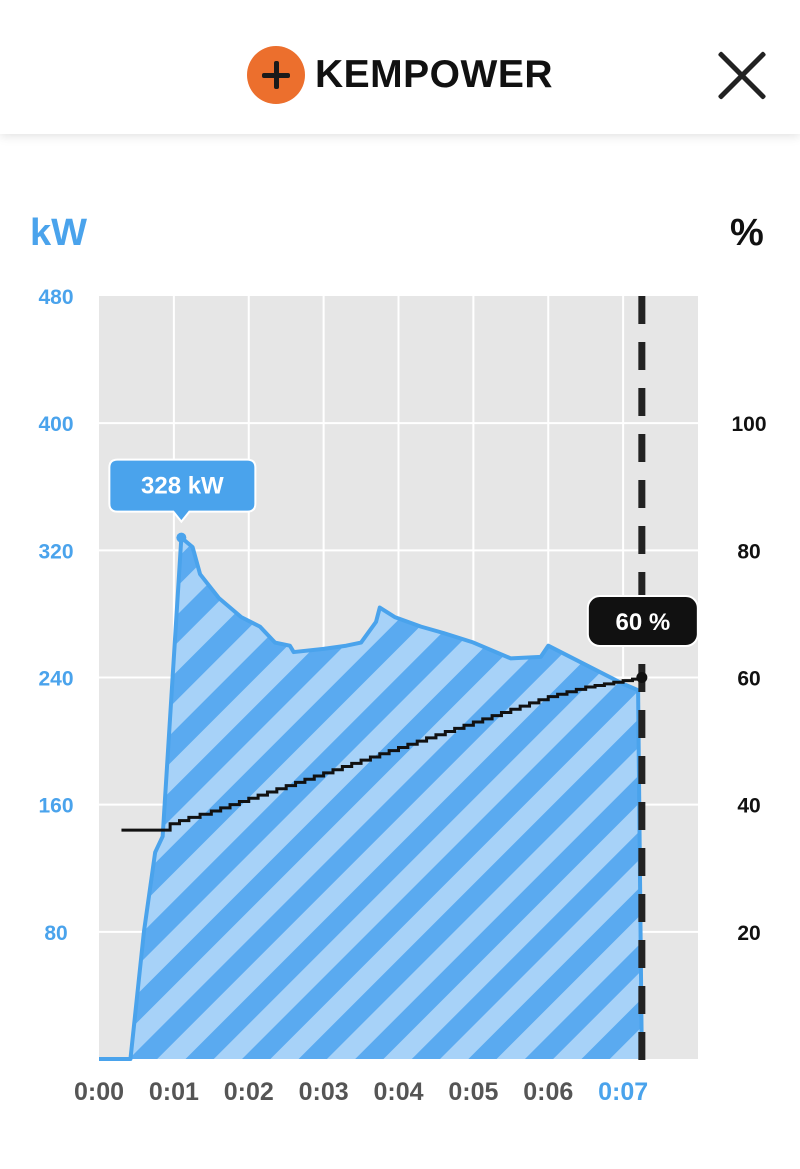  What do you see at coordinates (398, 1092) in the screenshot?
I see `x-tick: 0:04` at bounding box center [398, 1092].